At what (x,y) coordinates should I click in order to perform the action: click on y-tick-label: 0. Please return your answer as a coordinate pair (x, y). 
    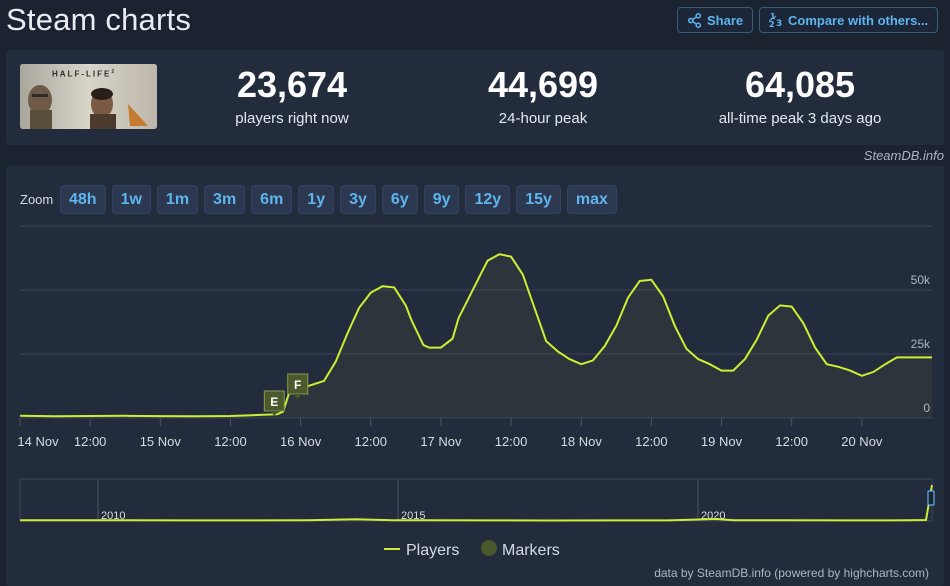
    Looking at the image, I should click on (926, 408).